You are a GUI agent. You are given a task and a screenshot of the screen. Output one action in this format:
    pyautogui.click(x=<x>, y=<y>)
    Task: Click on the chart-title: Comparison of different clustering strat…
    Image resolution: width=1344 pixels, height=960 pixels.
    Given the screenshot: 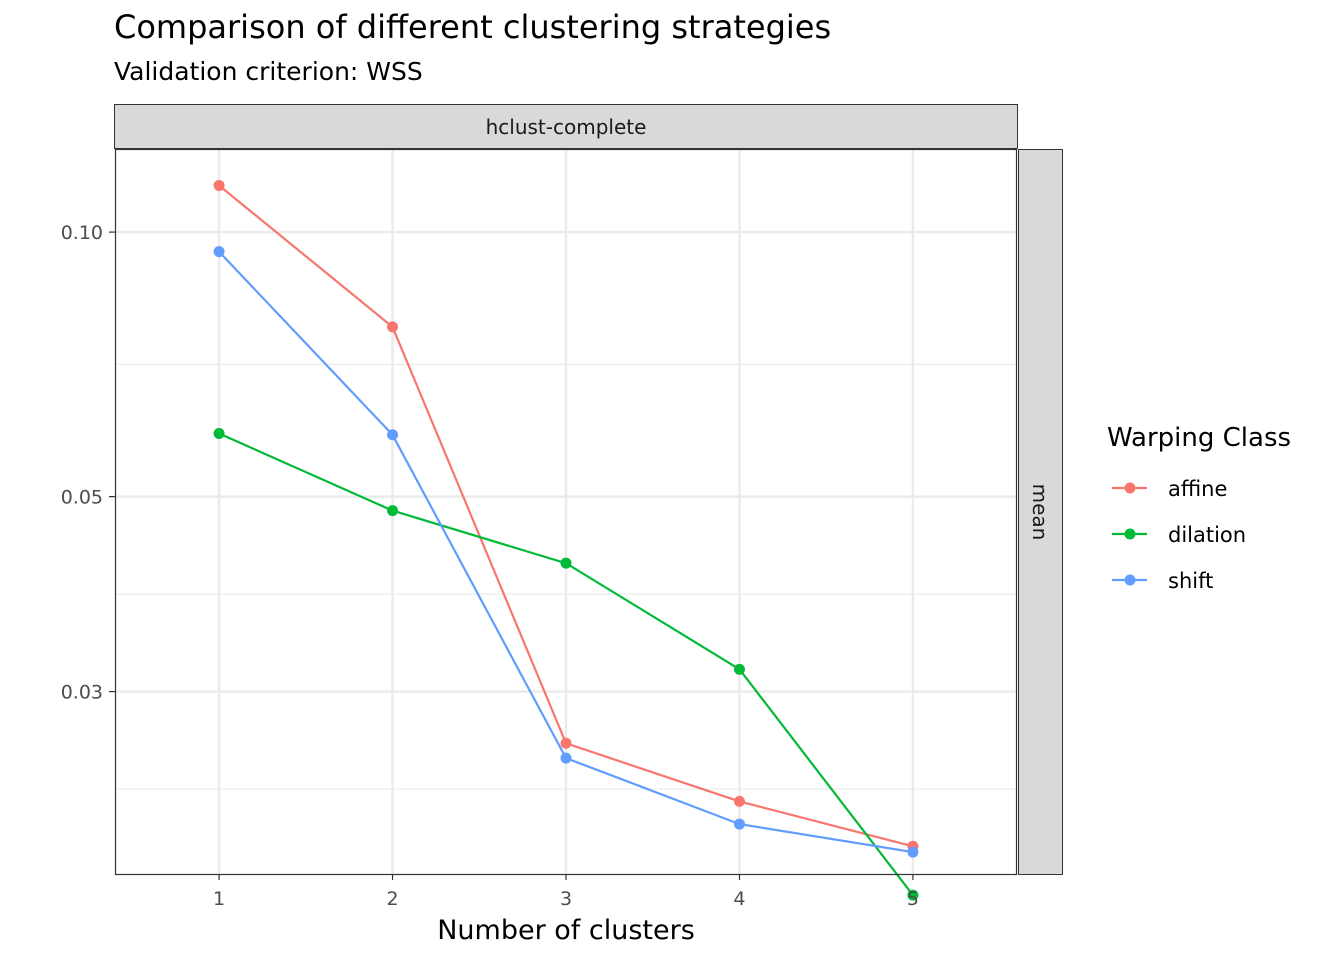 What is the action you would take?
    pyautogui.click(x=473, y=27)
    